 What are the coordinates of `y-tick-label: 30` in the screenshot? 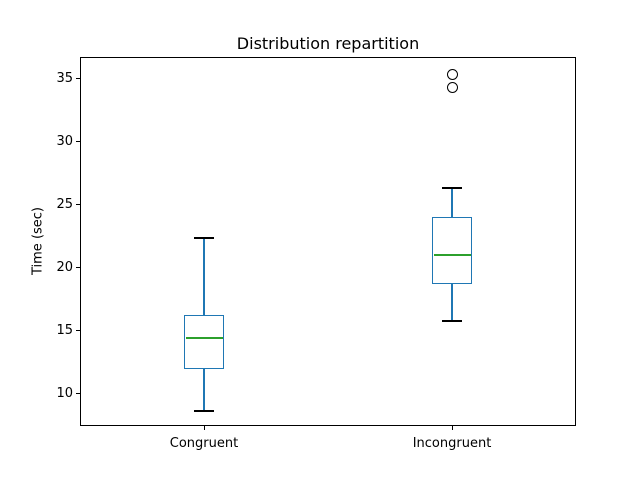 It's located at (64, 141).